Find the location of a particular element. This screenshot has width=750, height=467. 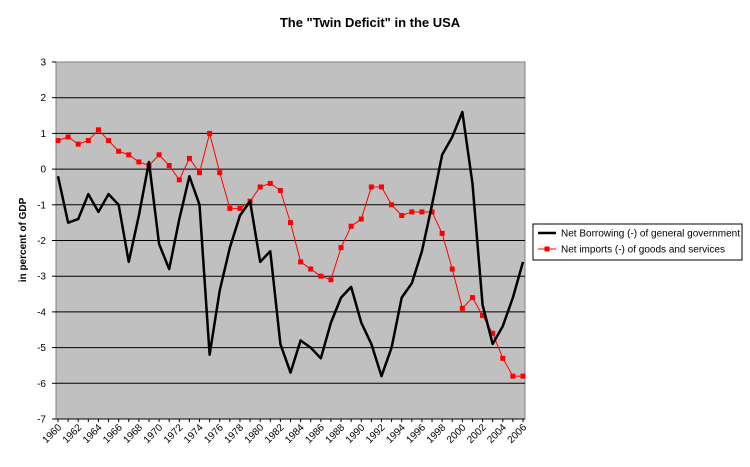

x-tick-label: 1984 is located at coordinates (295, 434).